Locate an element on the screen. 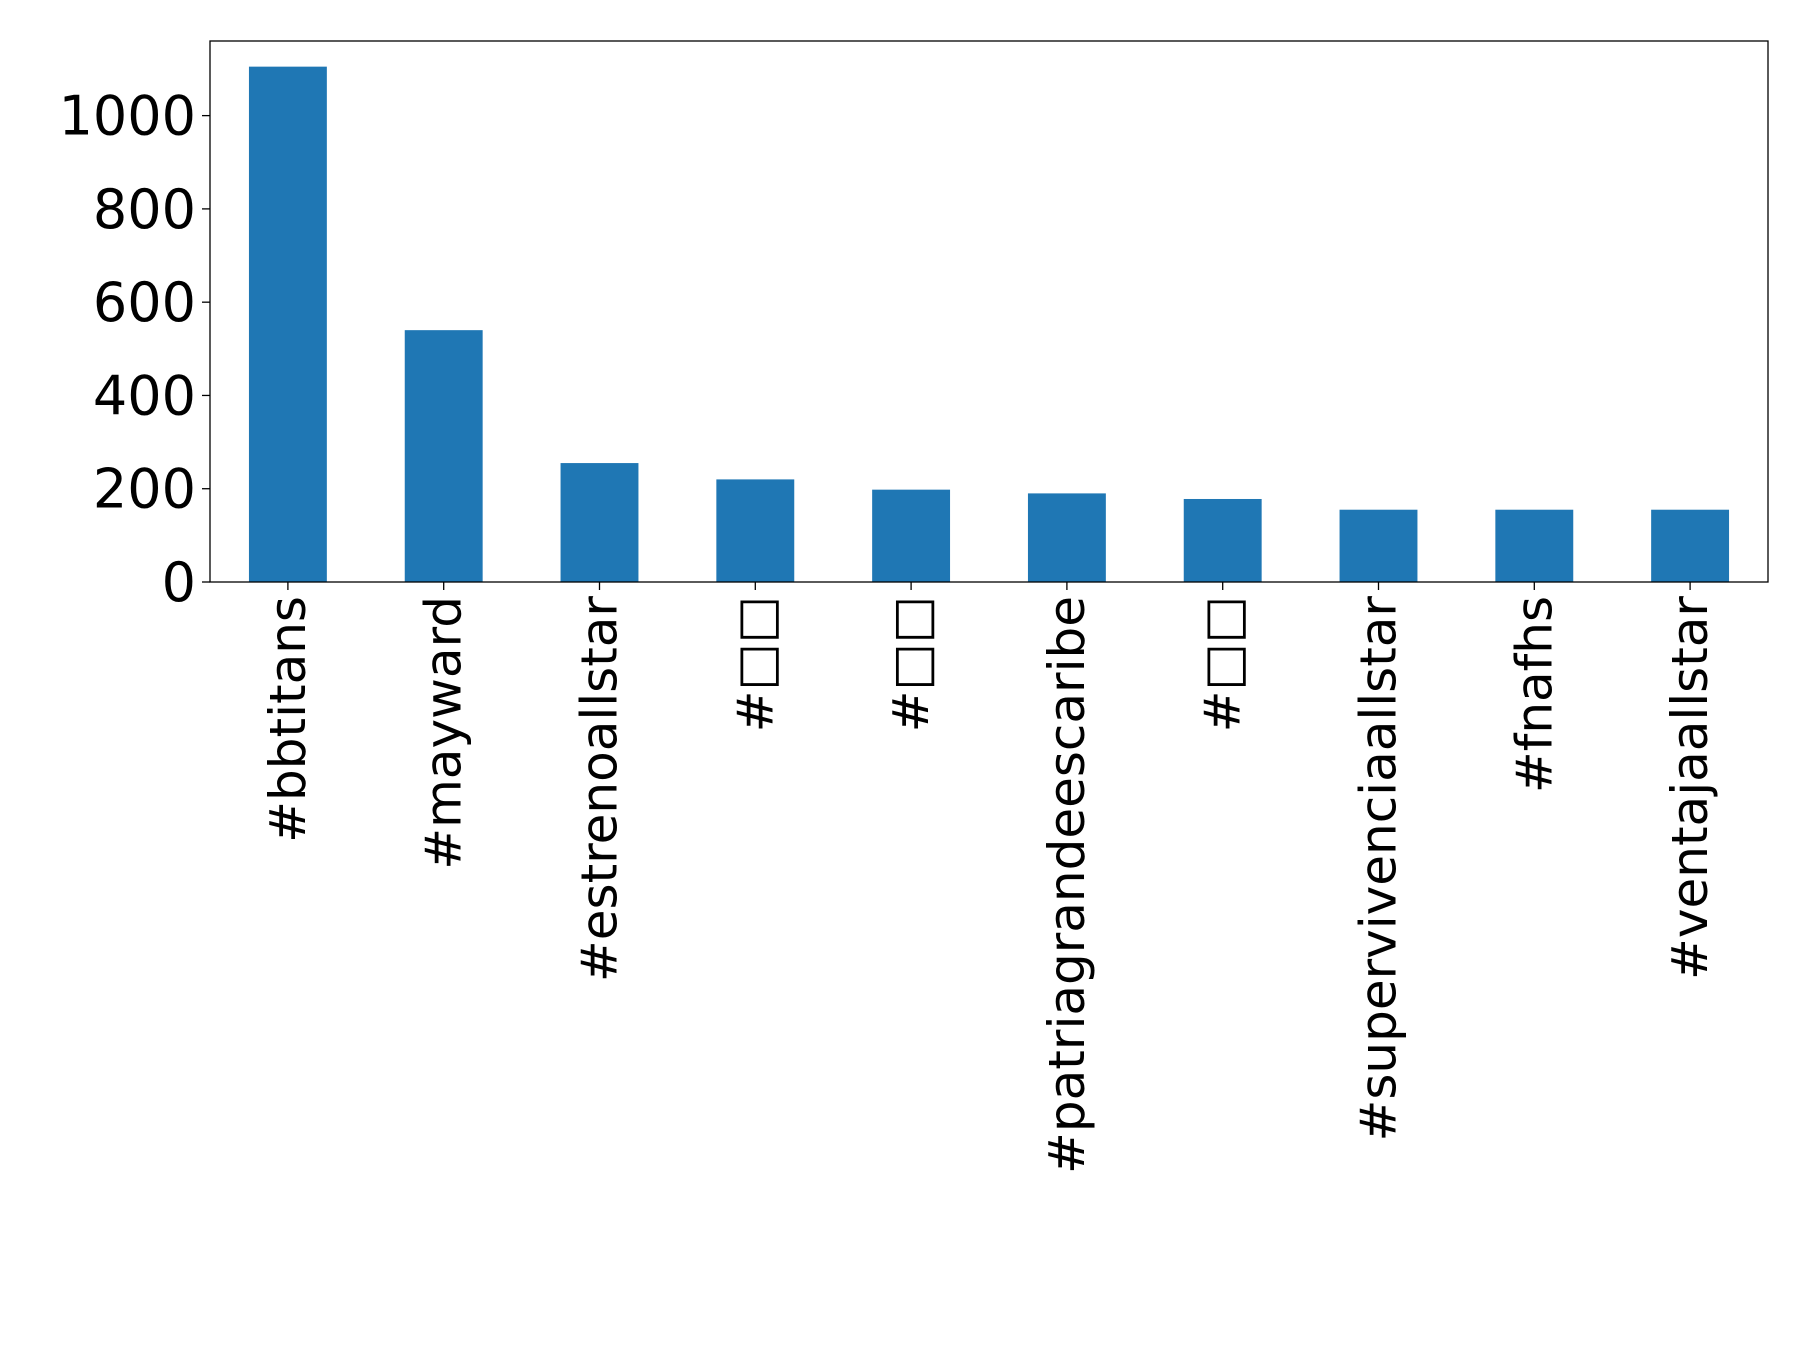 The image size is (1798, 1351). y-tick-label: 1000 is located at coordinates (127, 116).